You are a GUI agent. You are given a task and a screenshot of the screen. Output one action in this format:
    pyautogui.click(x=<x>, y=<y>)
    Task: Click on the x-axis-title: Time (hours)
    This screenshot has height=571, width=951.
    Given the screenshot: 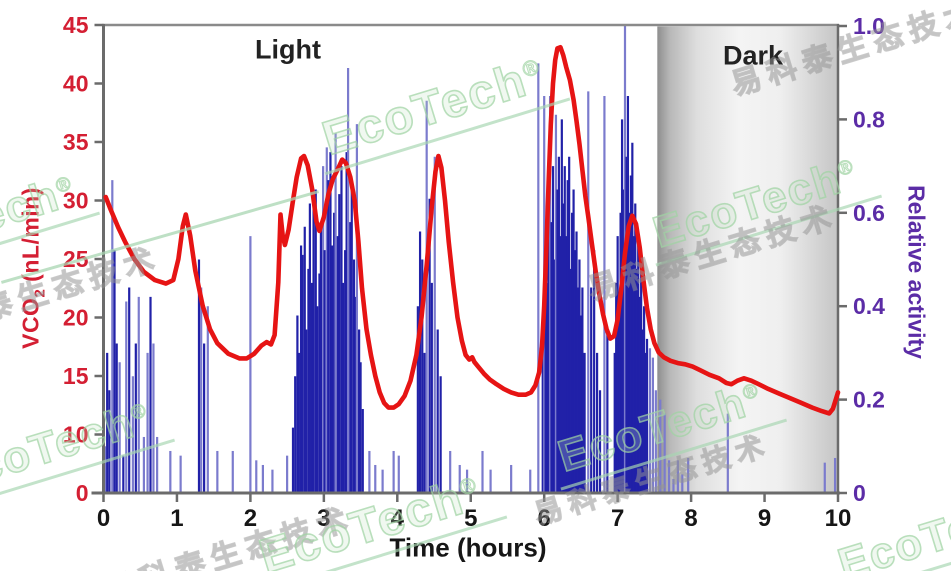 What is the action you would take?
    pyautogui.click(x=468, y=547)
    